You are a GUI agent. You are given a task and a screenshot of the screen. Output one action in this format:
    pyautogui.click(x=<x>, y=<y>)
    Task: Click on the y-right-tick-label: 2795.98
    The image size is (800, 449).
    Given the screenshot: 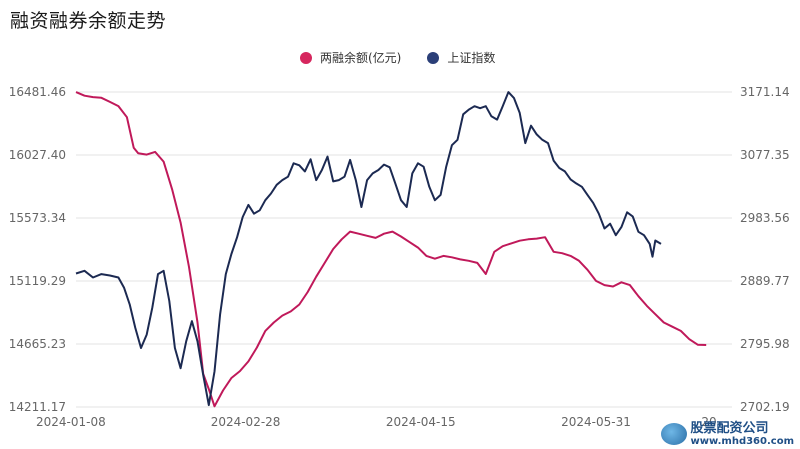 What is the action you would take?
    pyautogui.click(x=765, y=344)
    